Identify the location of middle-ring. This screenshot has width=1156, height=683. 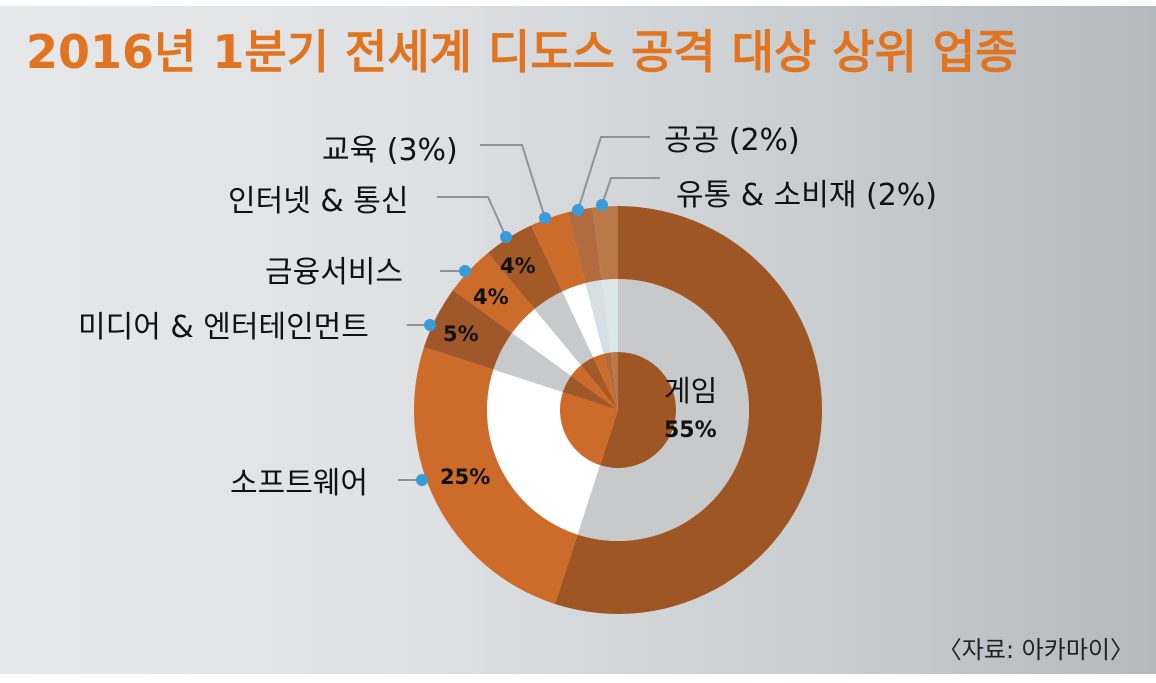
(618, 410).